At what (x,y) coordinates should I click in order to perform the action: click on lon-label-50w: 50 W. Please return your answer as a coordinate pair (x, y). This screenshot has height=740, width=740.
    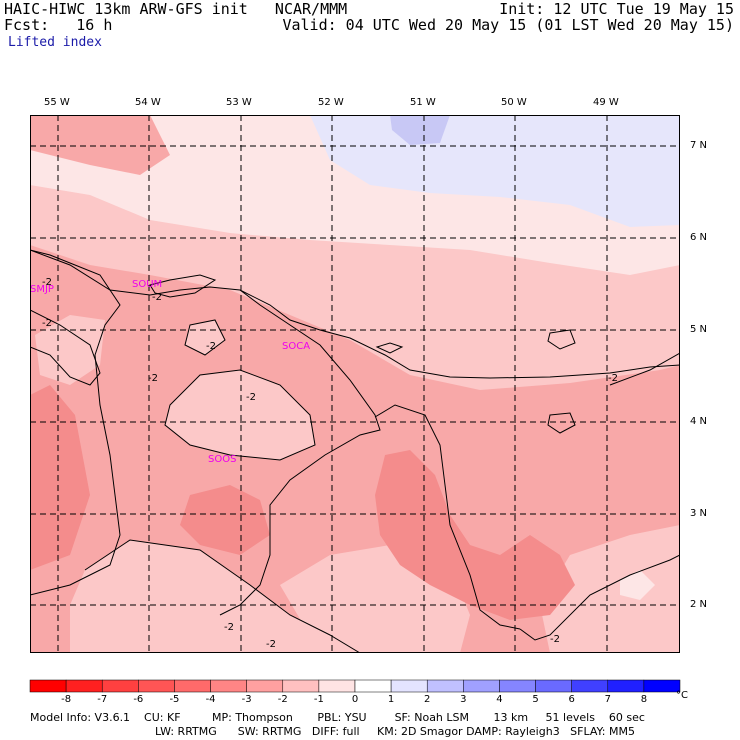
    Looking at the image, I should click on (514, 102).